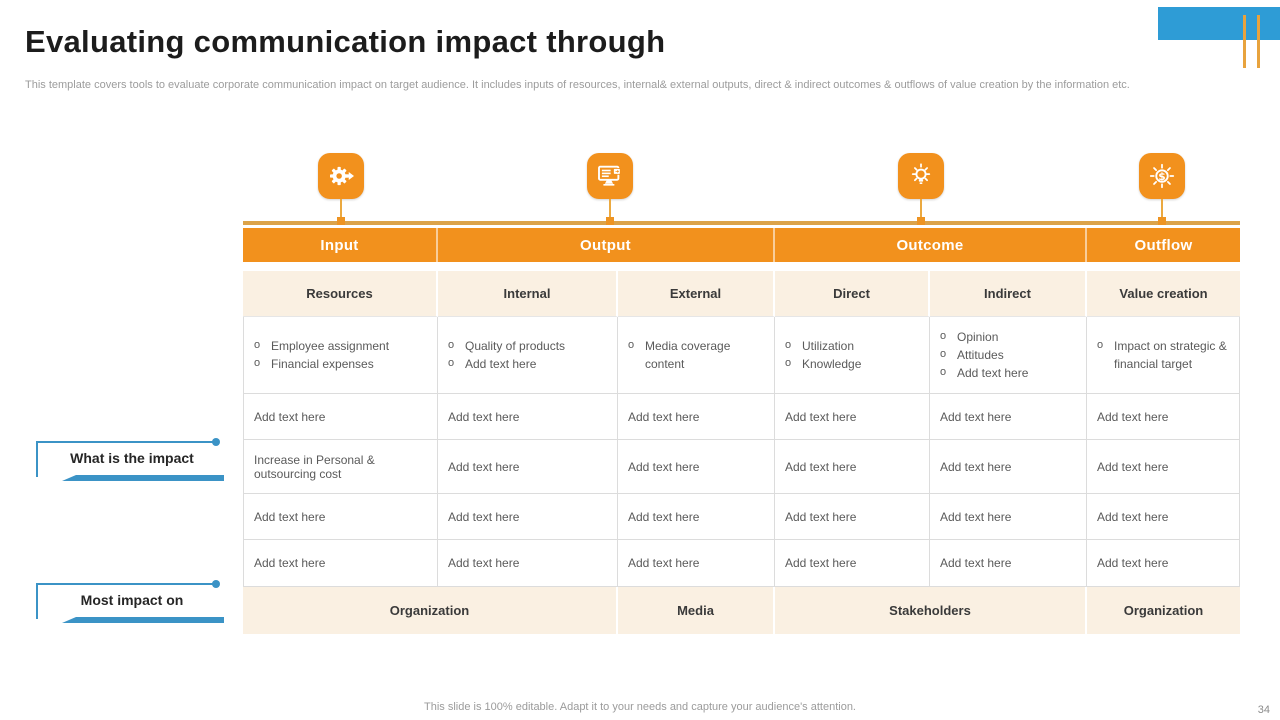 The width and height of the screenshot is (1280, 720). What do you see at coordinates (340, 294) in the screenshot?
I see `subheader-resources: Resources` at bounding box center [340, 294].